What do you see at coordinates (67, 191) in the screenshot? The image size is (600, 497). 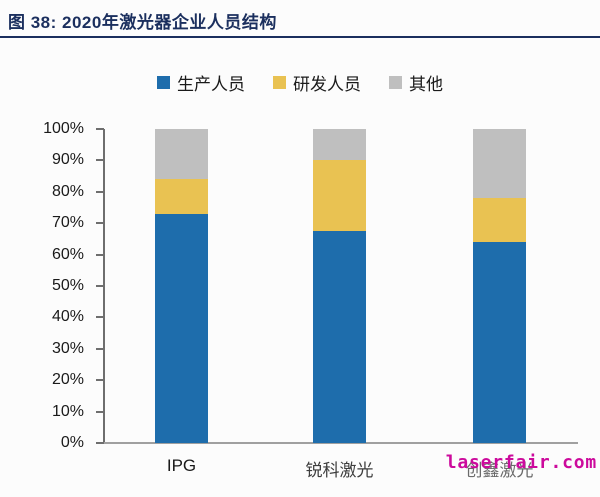 I see `y-tick-label: 80%` at bounding box center [67, 191].